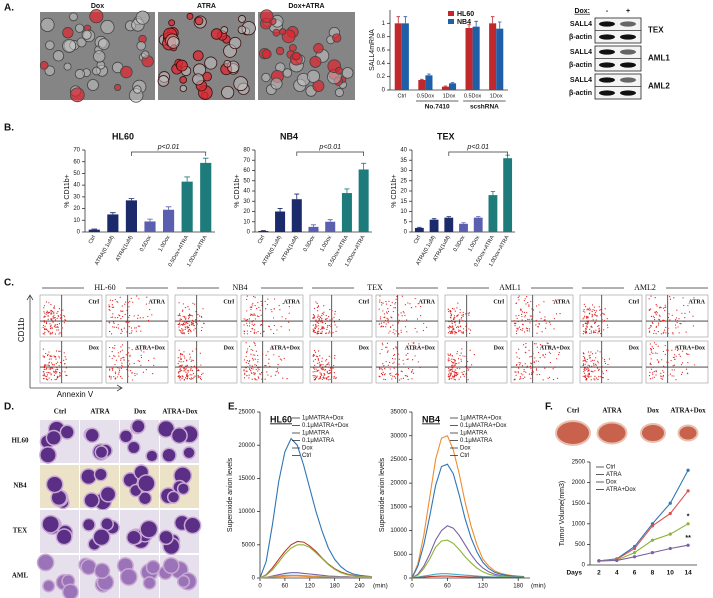 This screenshot has width=713, height=598. What do you see at coordinates (634, 548) in the screenshot?
I see `point` at bounding box center [634, 548].